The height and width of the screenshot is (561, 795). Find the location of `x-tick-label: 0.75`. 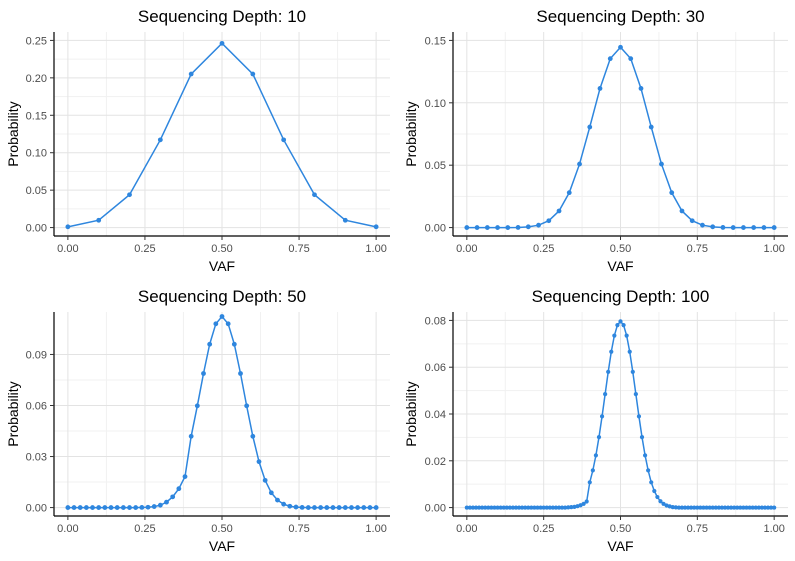

x-tick-label: 0.75 is located at coordinates (298, 249).